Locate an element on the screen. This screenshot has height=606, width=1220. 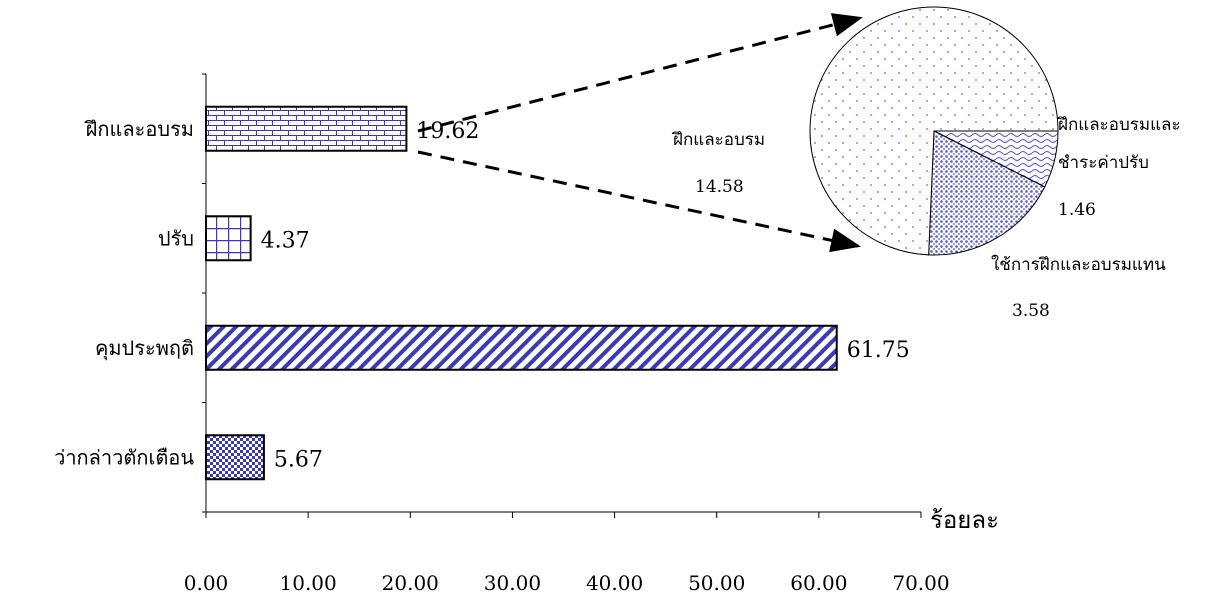
callout-arrows is located at coordinates (640, 133).